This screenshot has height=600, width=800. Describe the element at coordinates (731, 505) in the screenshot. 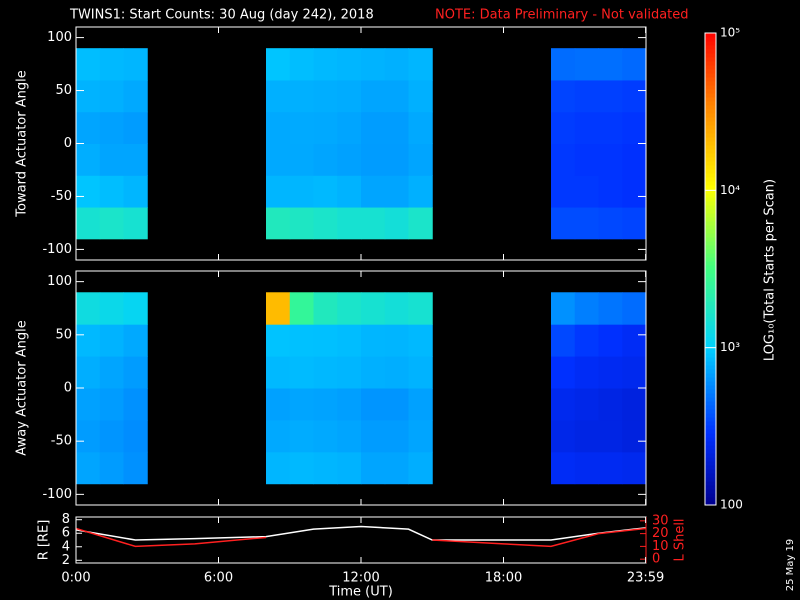

I see `colorbar-tick-label: 100` at that location.